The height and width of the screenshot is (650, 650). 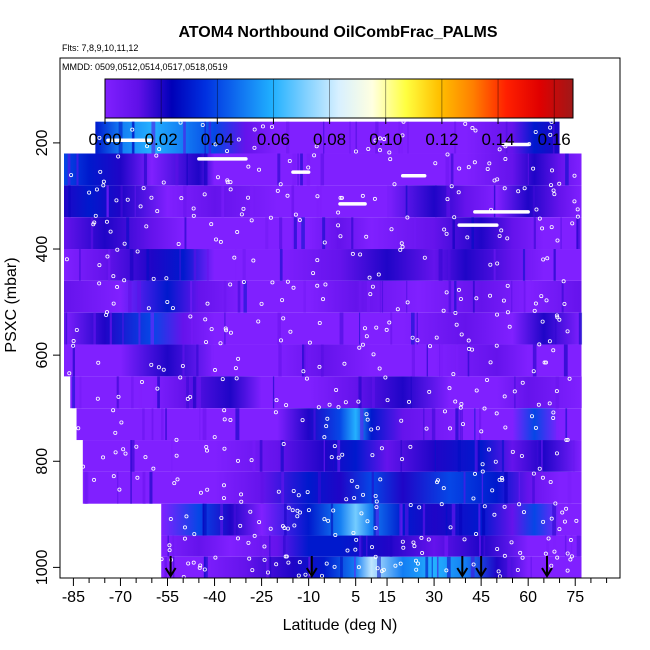 What do you see at coordinates (340, 625) in the screenshot?
I see `x-axis-label: Latitude (deg N)` at bounding box center [340, 625].